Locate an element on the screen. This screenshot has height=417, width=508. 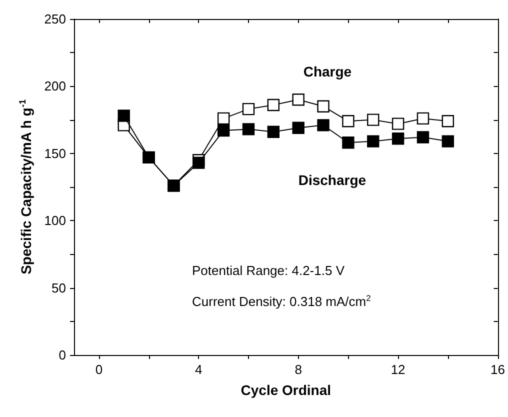
x-tick-label: 8 is located at coordinates (298, 369).